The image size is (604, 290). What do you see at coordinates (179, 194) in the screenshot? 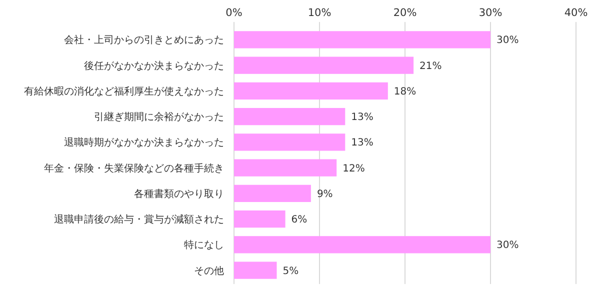
I see `y-tick-label: 各種書類のやり取り` at bounding box center [179, 194].